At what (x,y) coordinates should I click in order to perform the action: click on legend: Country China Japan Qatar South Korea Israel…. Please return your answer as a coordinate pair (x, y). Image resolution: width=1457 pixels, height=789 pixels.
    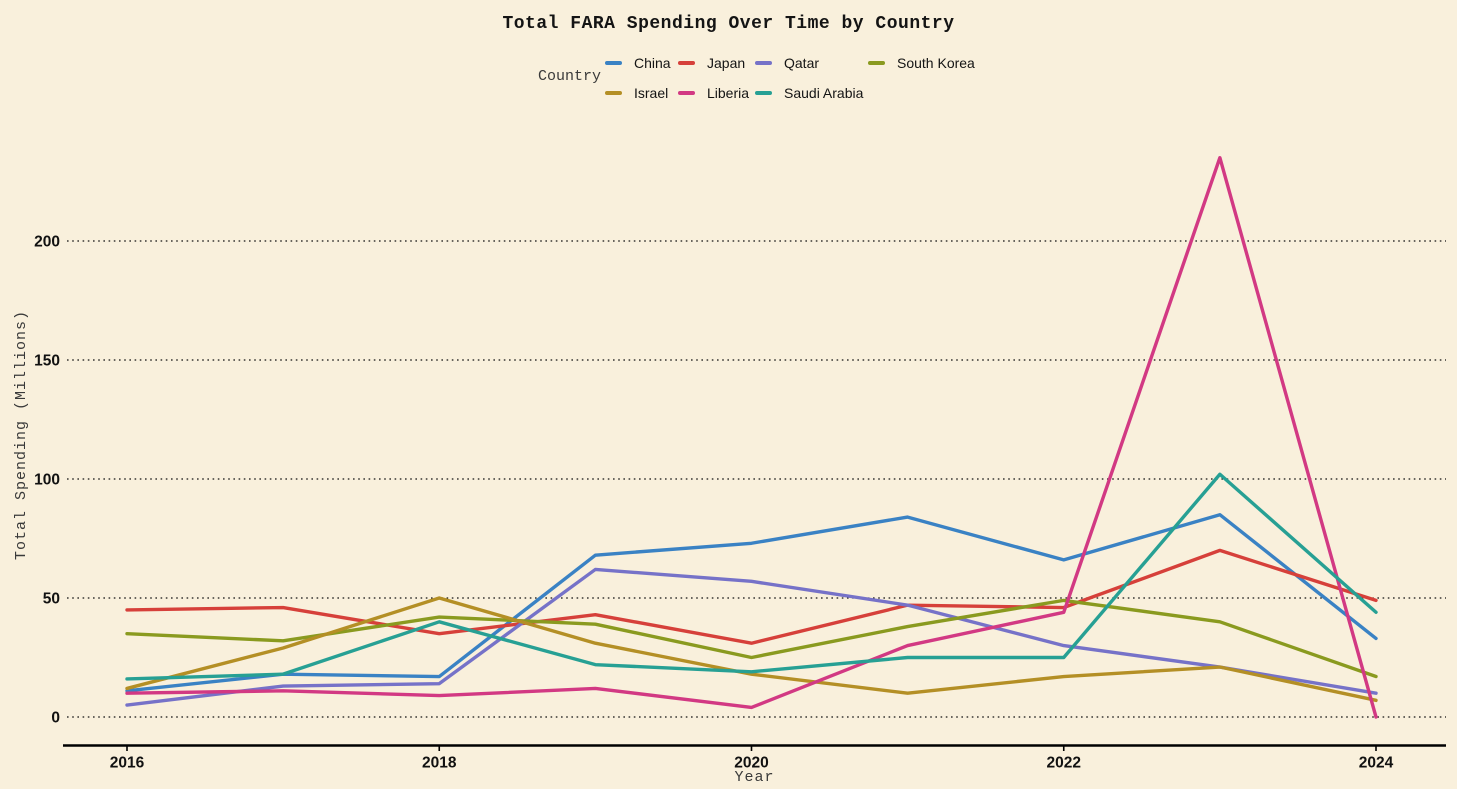
    Looking at the image, I should click on (728, 78).